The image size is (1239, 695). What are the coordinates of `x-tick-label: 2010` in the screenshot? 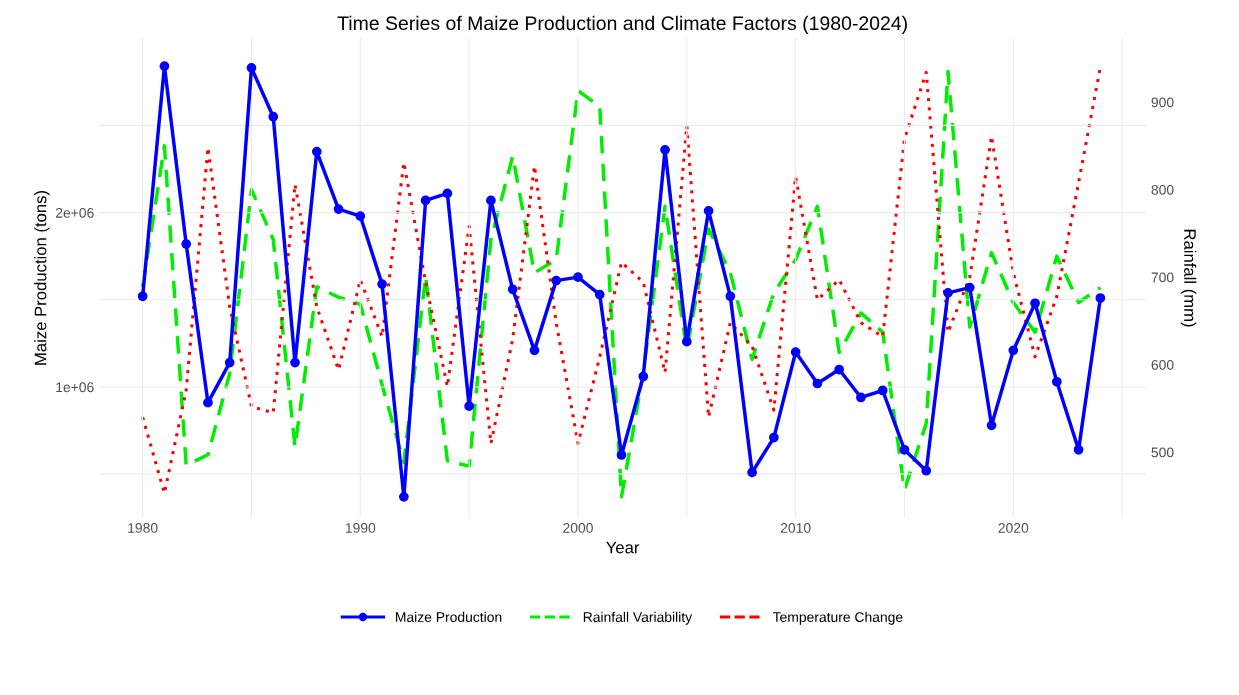 It's located at (795, 528).